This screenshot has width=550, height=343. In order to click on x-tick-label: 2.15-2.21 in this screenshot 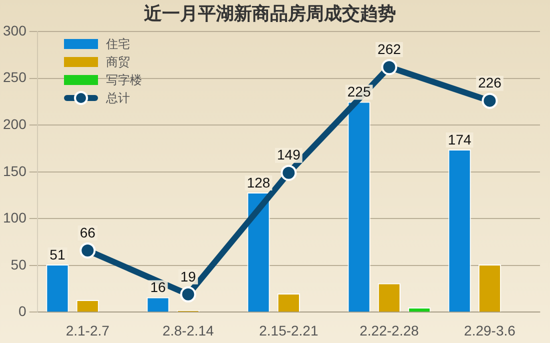, I will do `click(288, 330)`.